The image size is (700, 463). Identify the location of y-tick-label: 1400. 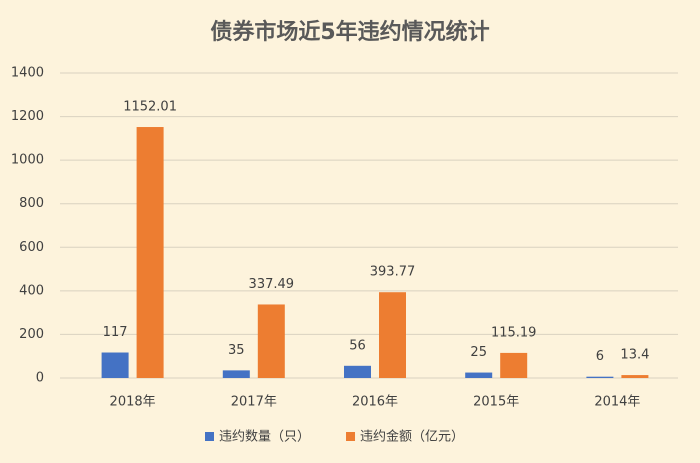
(27, 73).